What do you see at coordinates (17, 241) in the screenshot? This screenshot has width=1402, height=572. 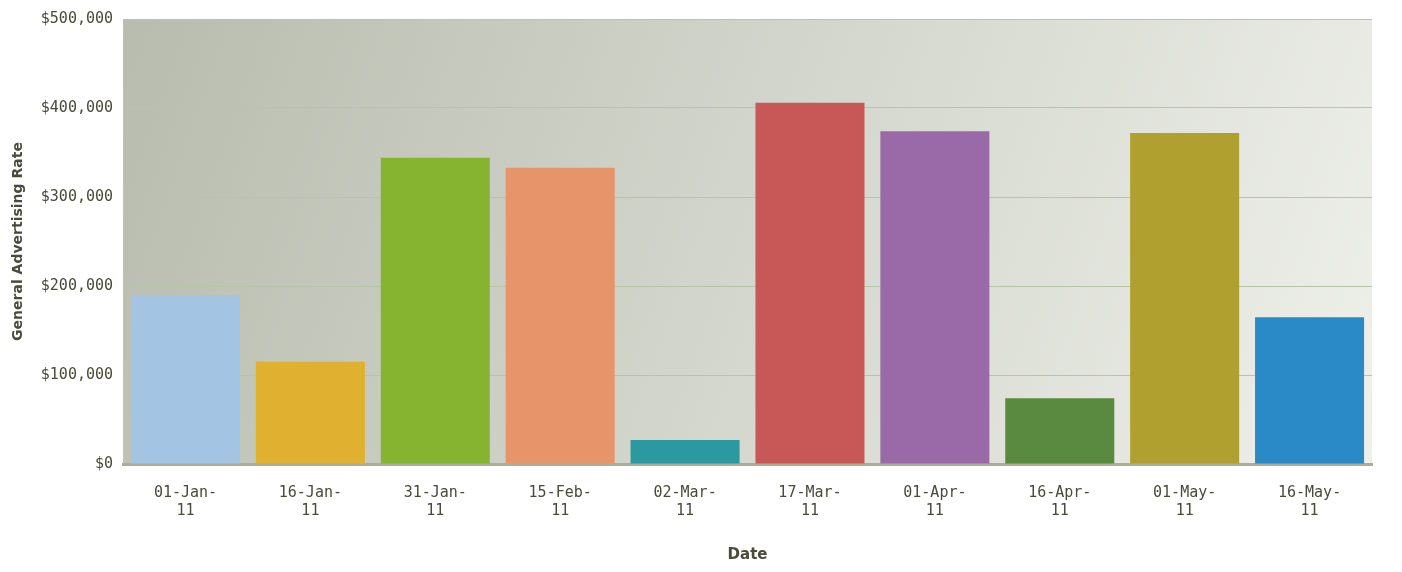 I see `y-axis-title: General Advertising Rate` at bounding box center [17, 241].